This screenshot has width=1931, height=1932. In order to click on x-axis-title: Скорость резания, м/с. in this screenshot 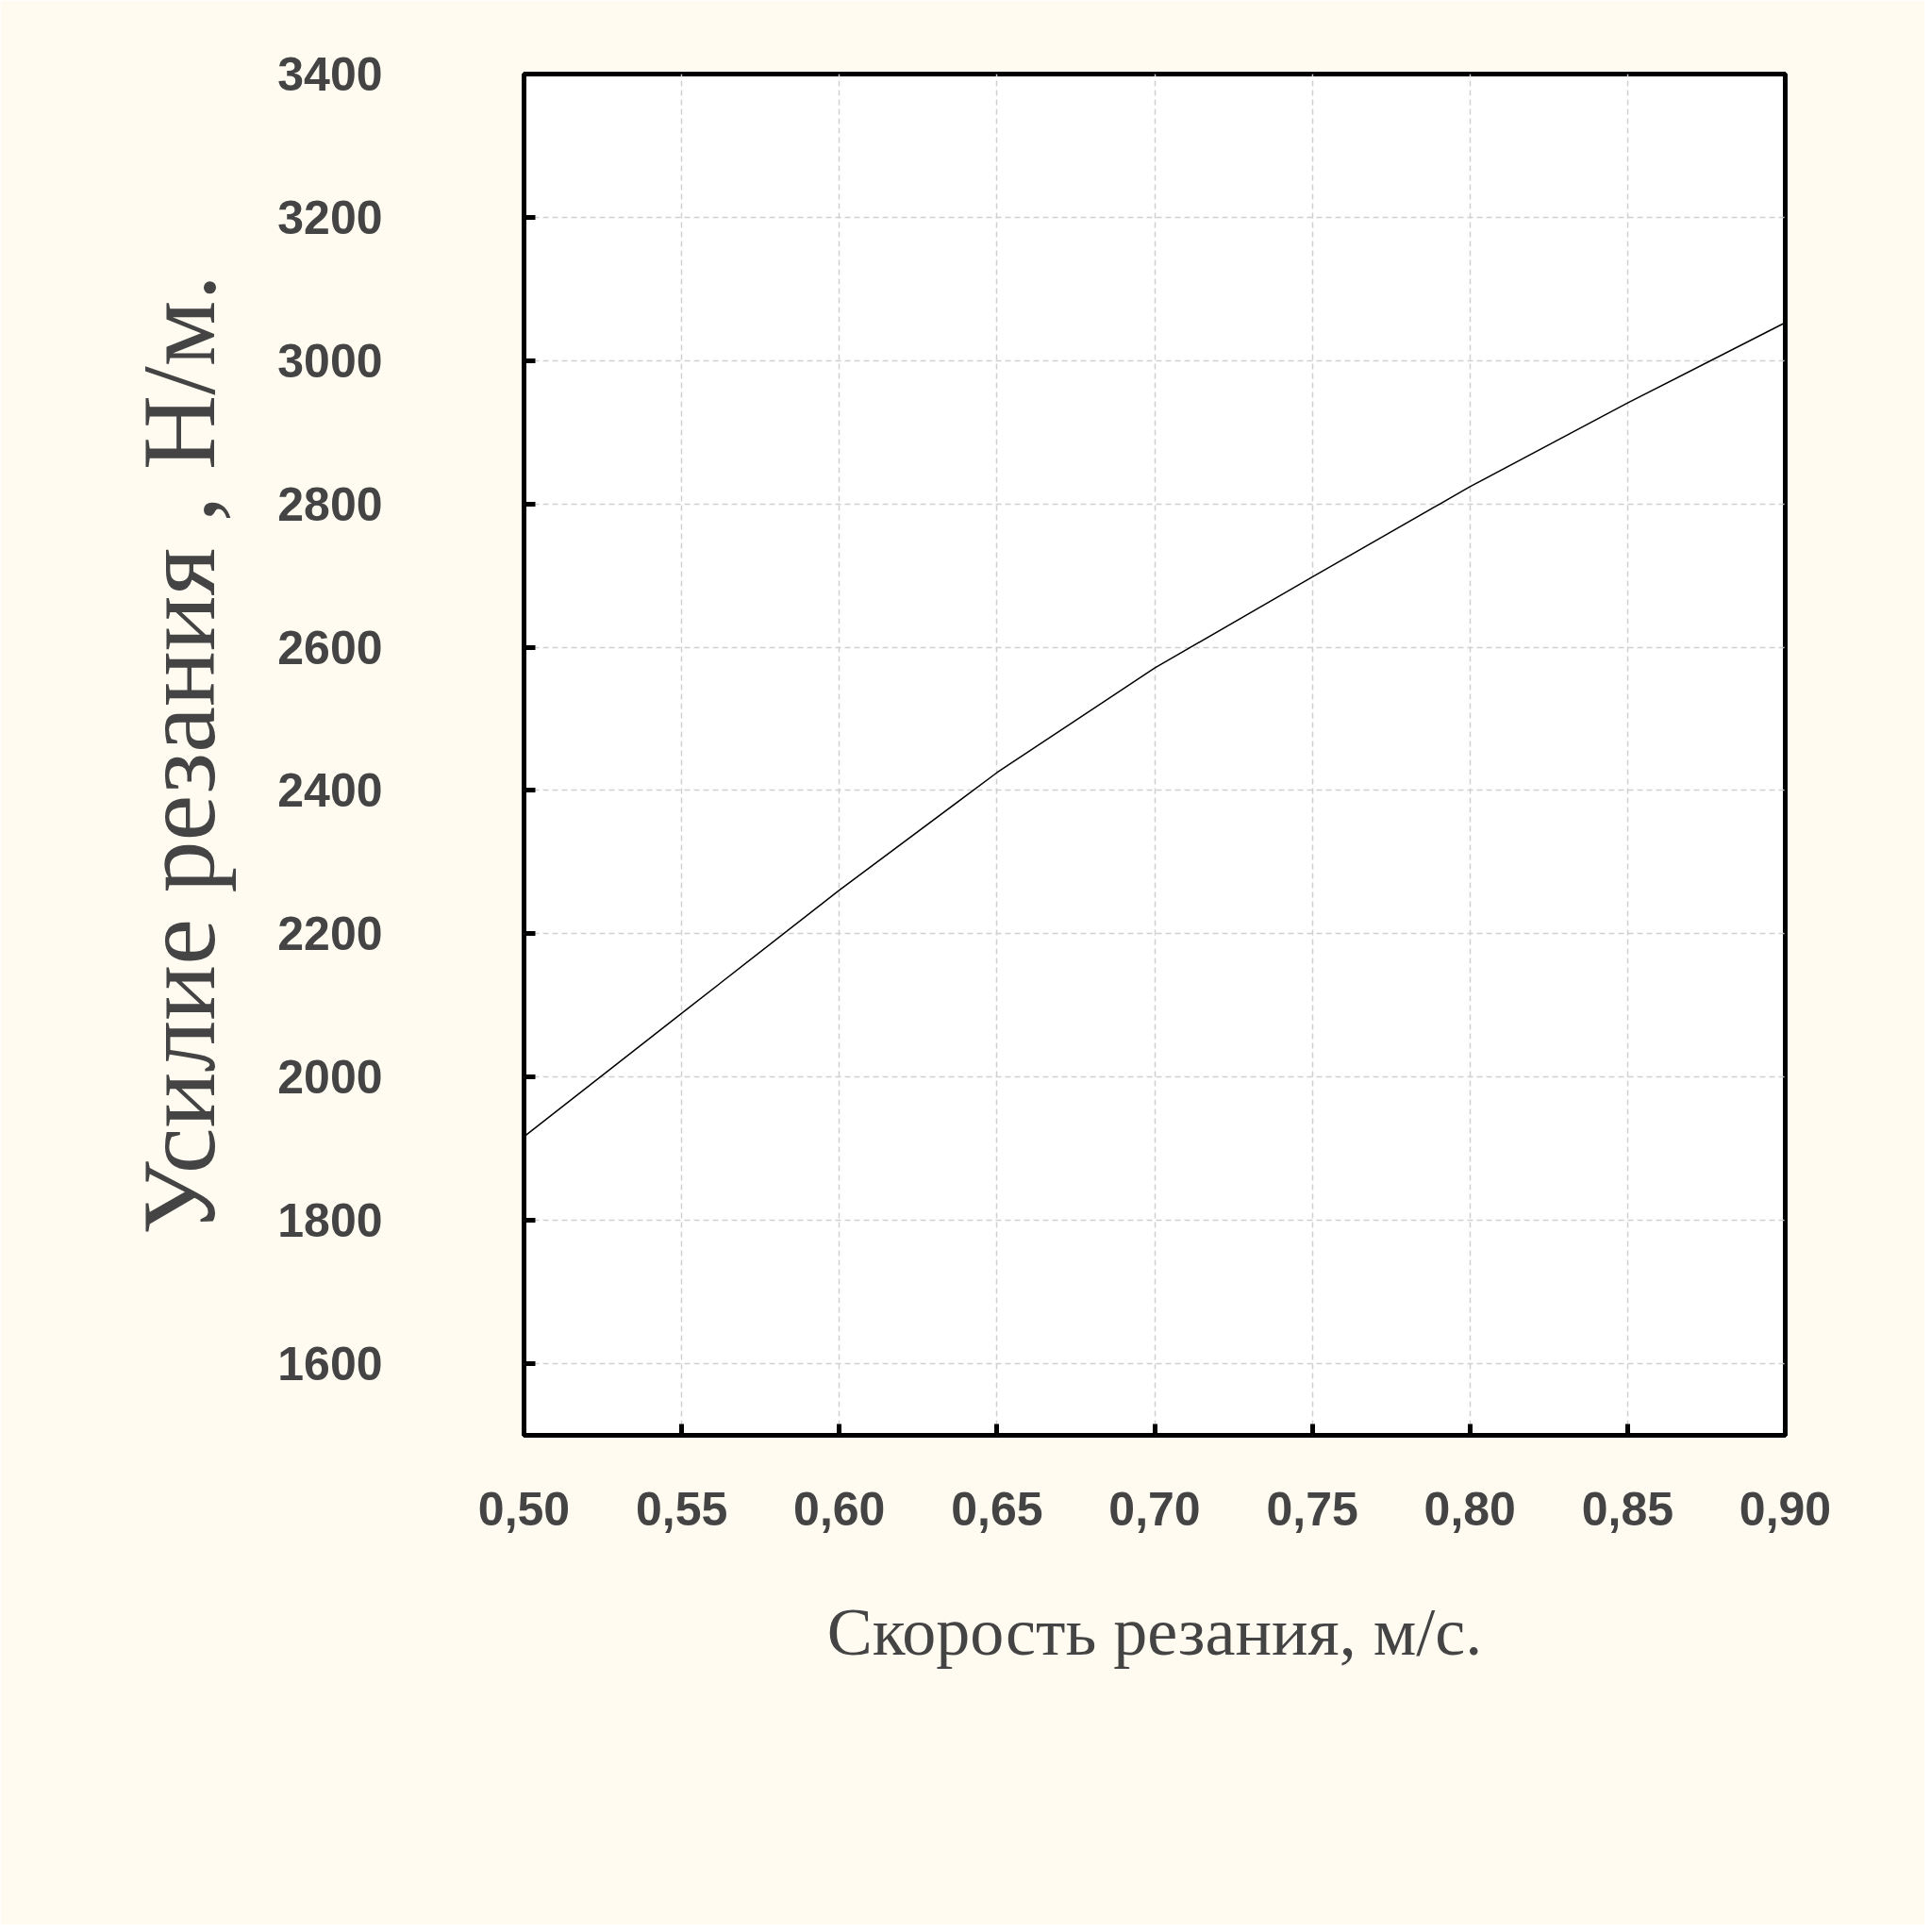, I will do `click(1154, 1631)`.